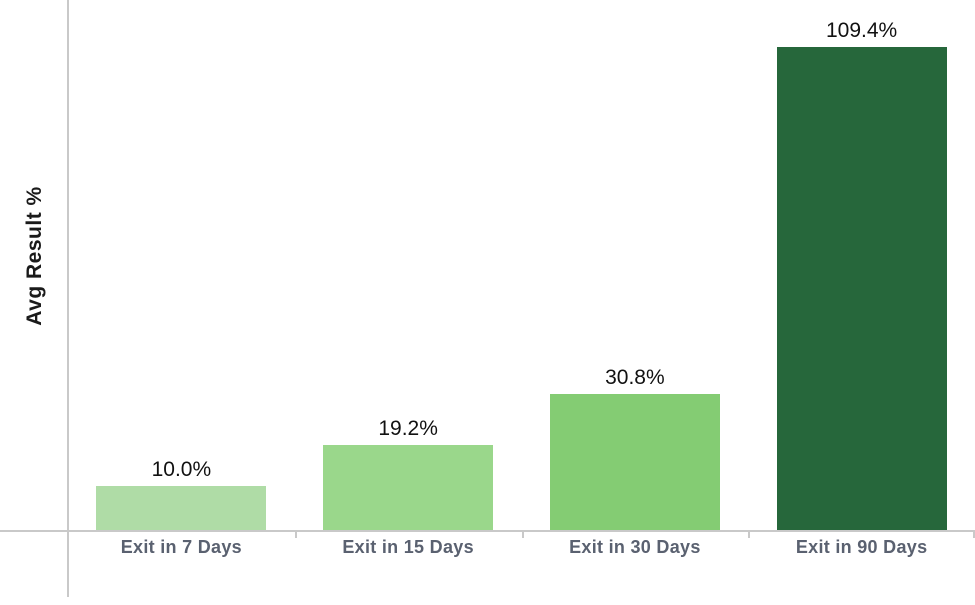 The image size is (975, 605). Describe the element at coordinates (408, 547) in the screenshot. I see `category-axis-label: Exit in 15 Days` at that location.